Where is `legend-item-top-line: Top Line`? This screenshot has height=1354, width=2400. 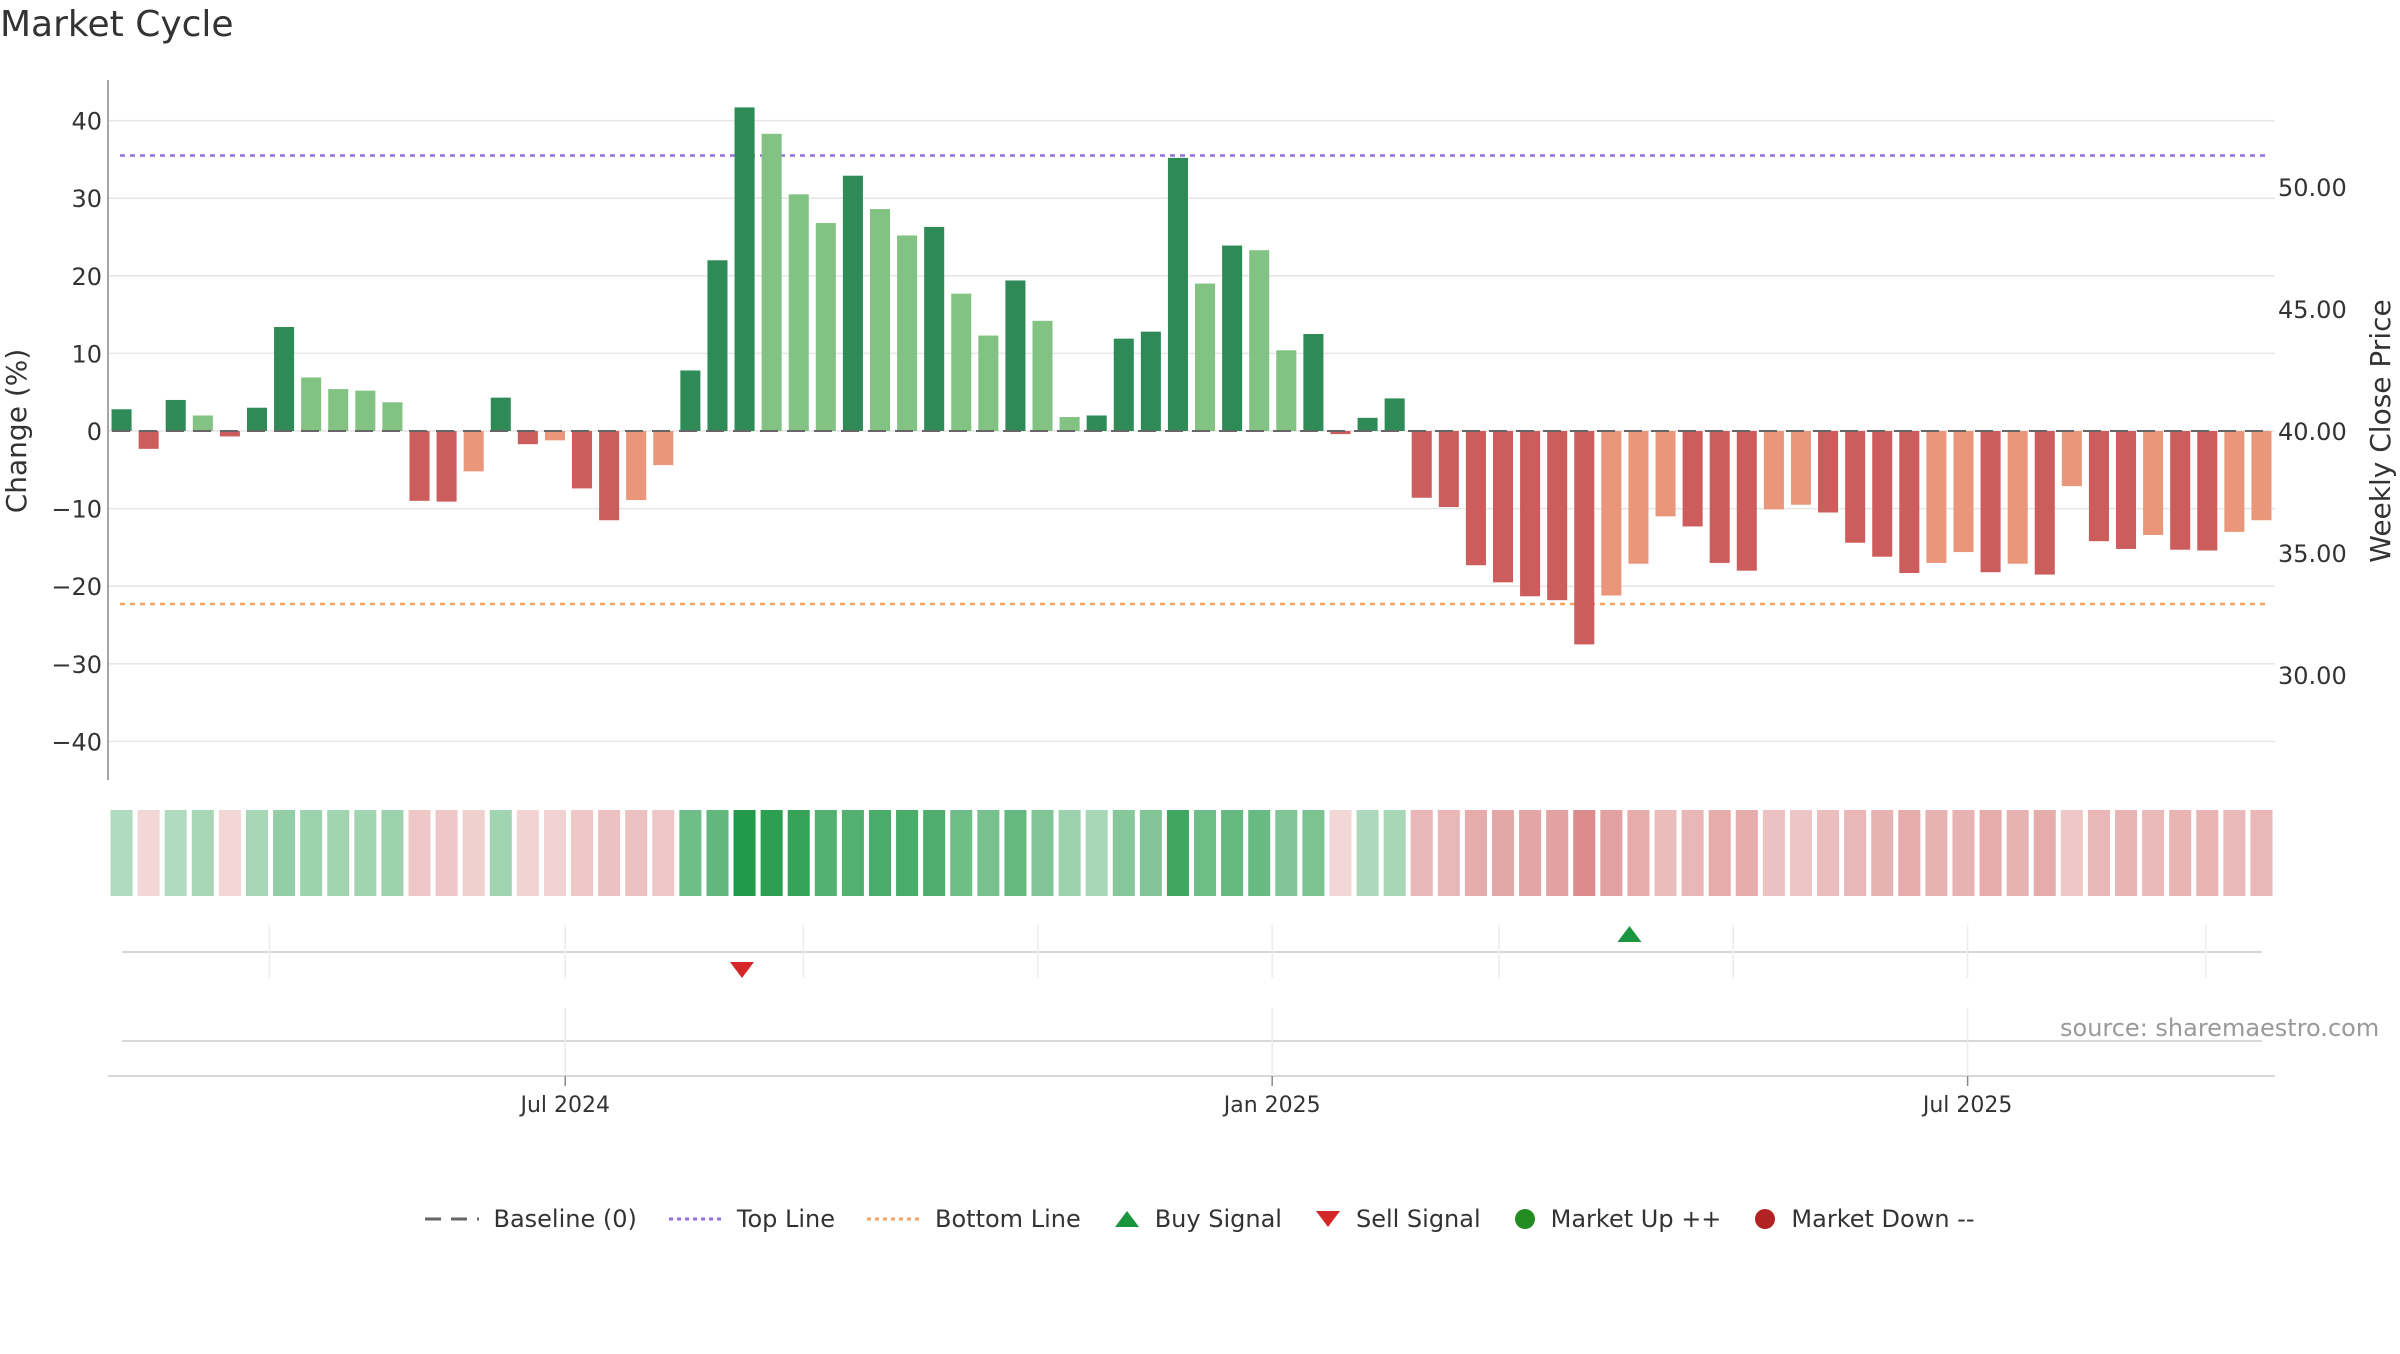 legend-item-top-line: Top Line is located at coordinates (752, 1219).